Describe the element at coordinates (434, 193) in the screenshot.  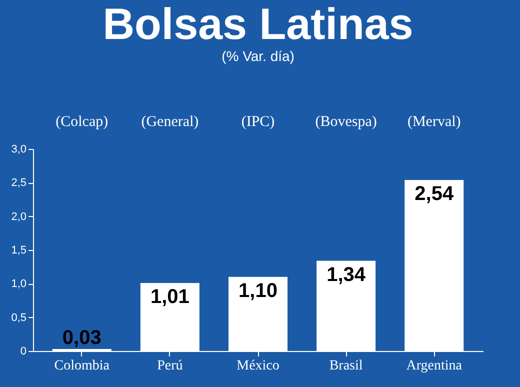
I see `data-label: 2,54` at that location.